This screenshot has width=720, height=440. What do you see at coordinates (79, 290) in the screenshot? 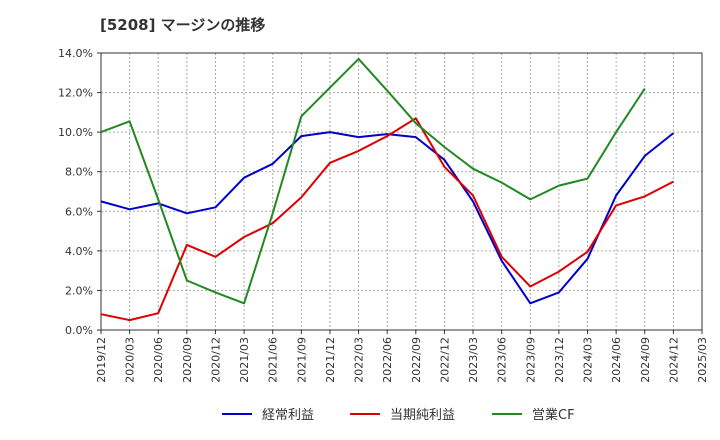
I see `y-tick-label: 2.0%` at bounding box center [79, 290].